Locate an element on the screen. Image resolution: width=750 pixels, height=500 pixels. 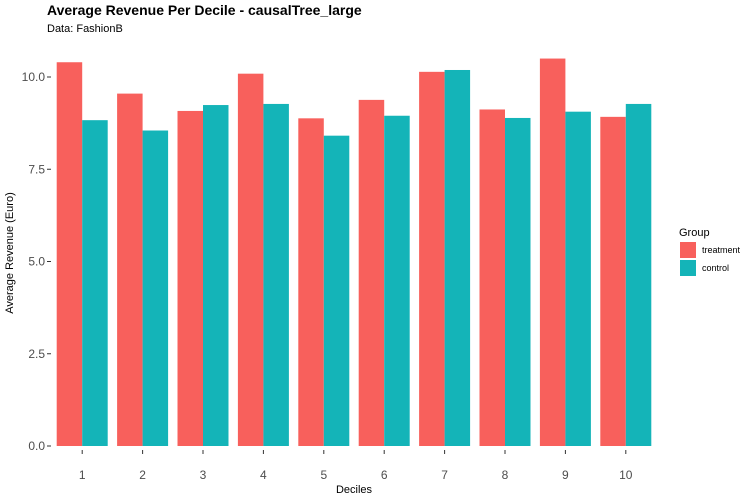
y-axis: 0.0 2.5 5.0 7.5 10.0 is located at coordinates (36, 261).